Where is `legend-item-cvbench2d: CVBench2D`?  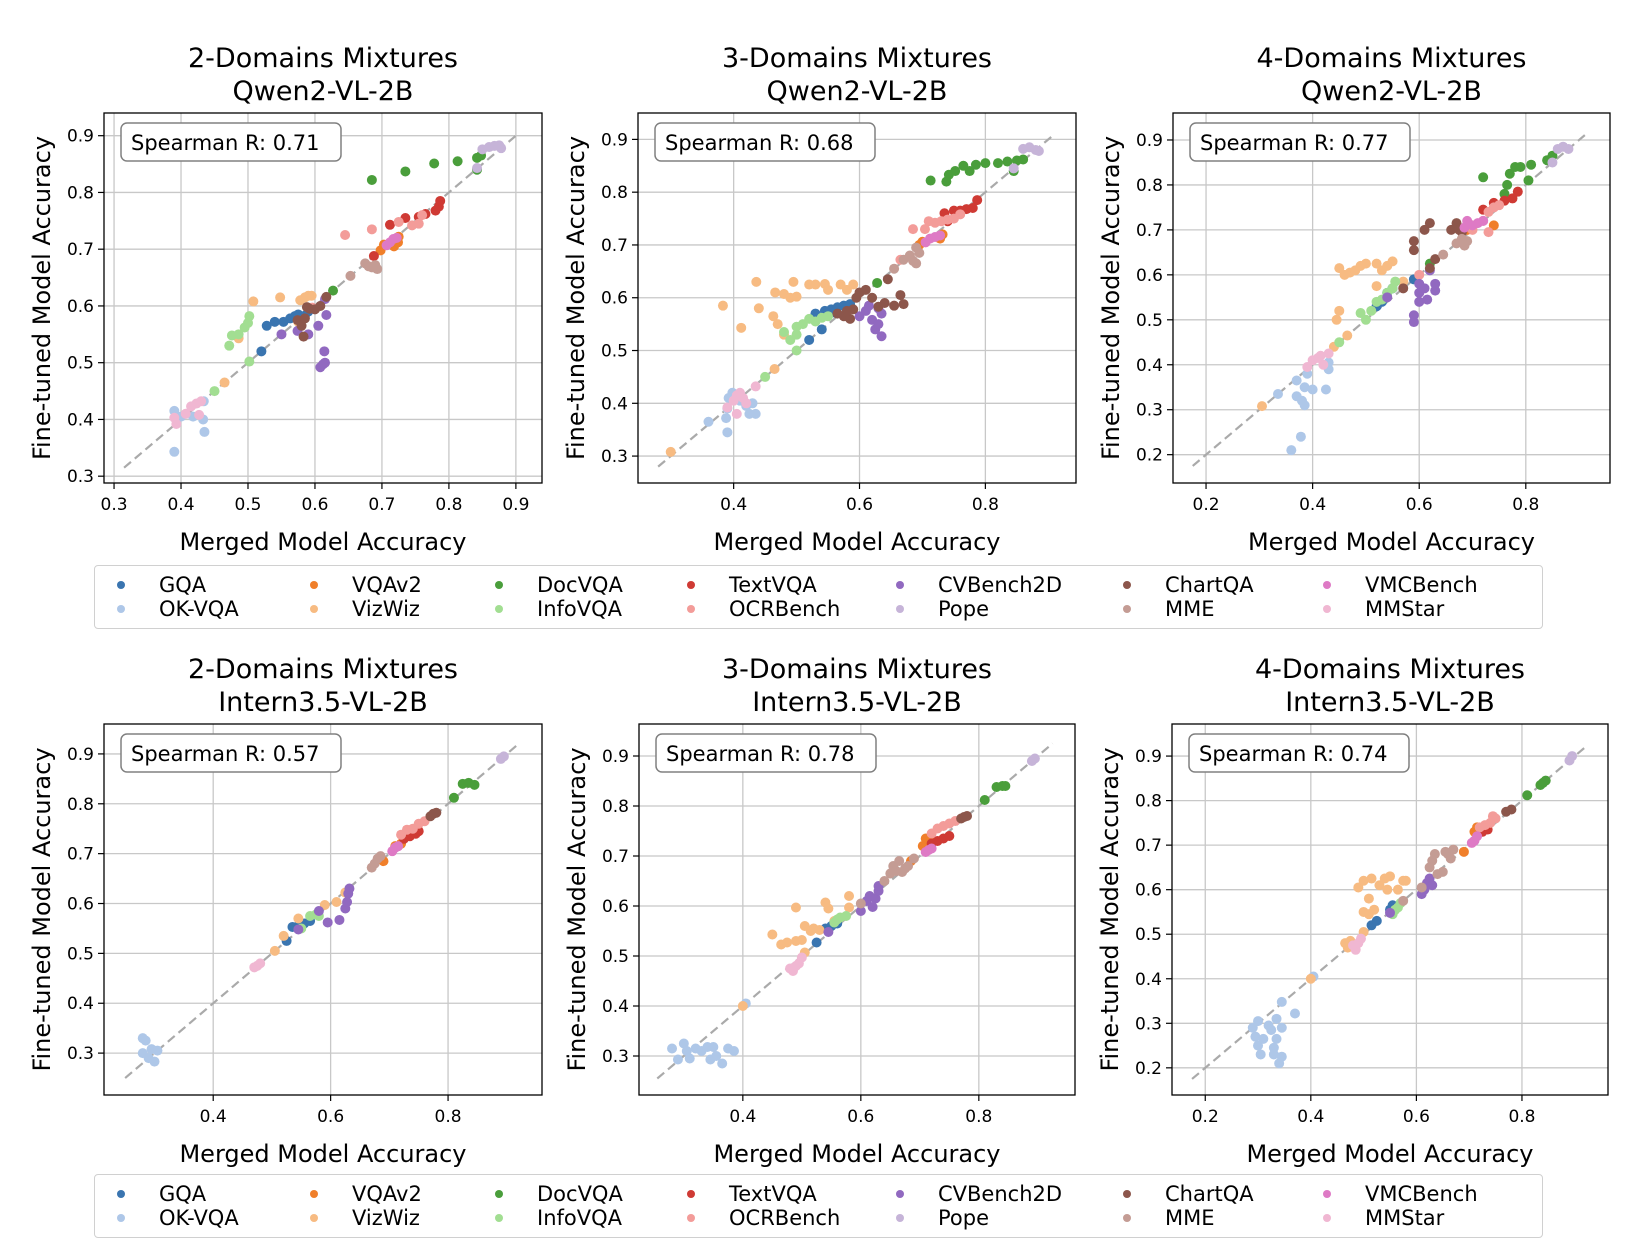
legend-item-cvbench2d: CVBench2D is located at coordinates (979, 1194).